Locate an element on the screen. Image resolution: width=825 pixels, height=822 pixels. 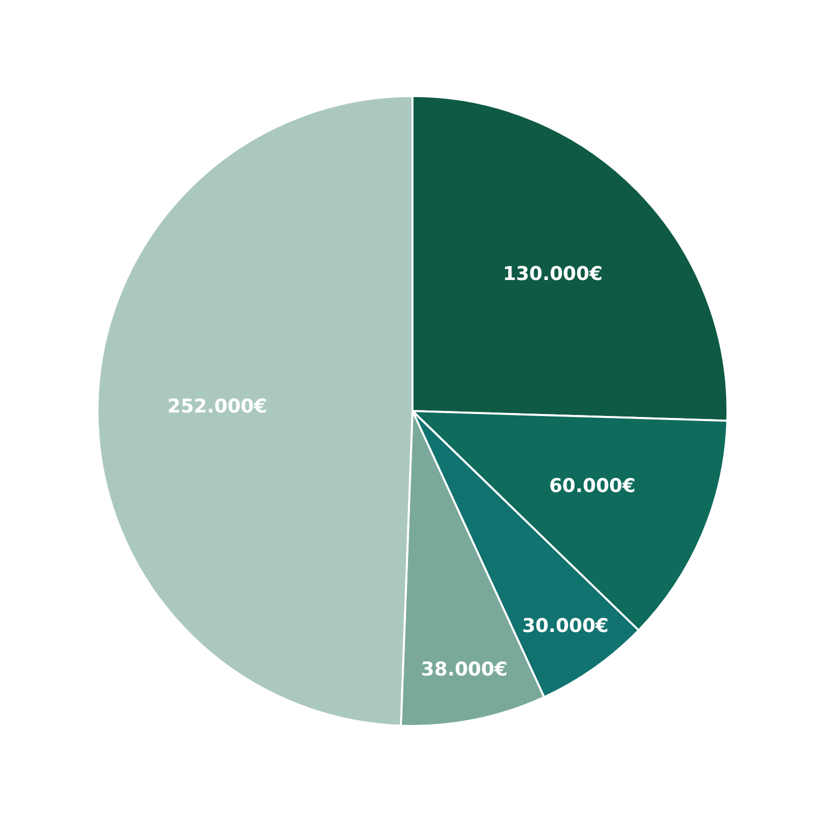
data-label: 38.000€ is located at coordinates (464, 669).